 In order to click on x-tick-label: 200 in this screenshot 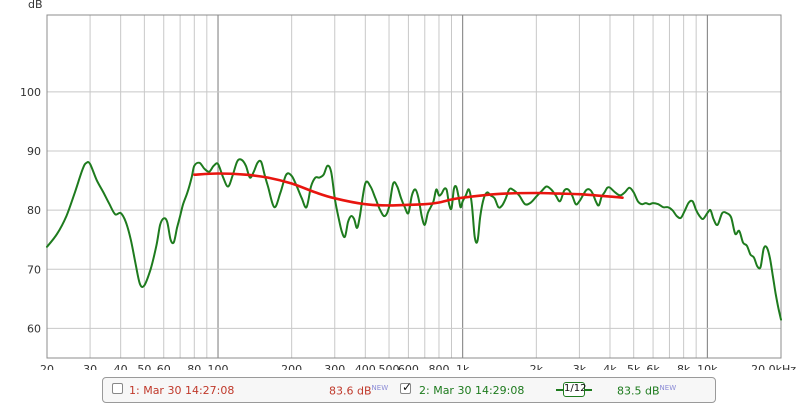, I will do `click(291, 366)`.